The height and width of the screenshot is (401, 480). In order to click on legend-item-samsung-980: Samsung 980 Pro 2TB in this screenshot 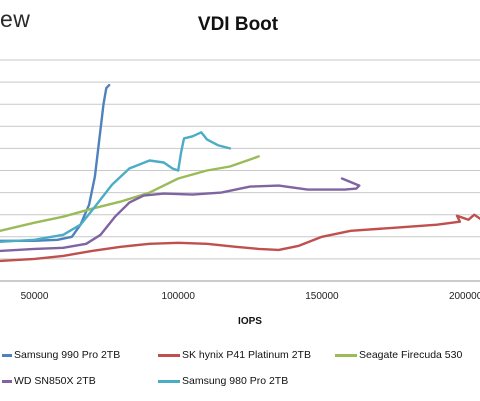, I will do `click(223, 381)`.